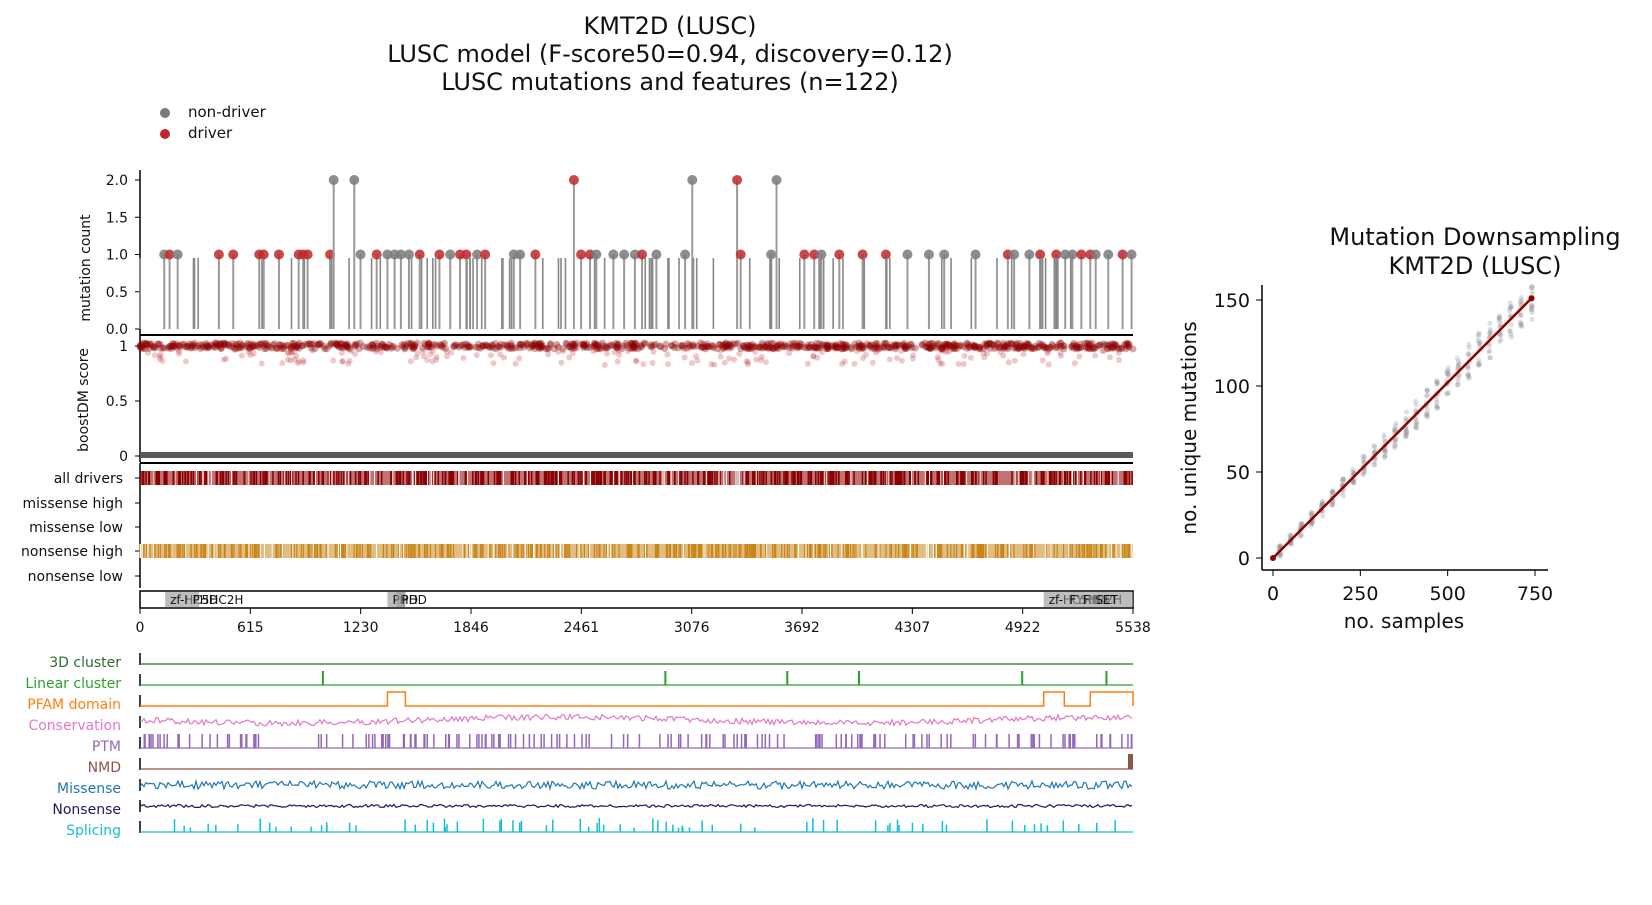 This screenshot has width=1652, height=905. I want to click on nmd-block, so click(1130, 761).